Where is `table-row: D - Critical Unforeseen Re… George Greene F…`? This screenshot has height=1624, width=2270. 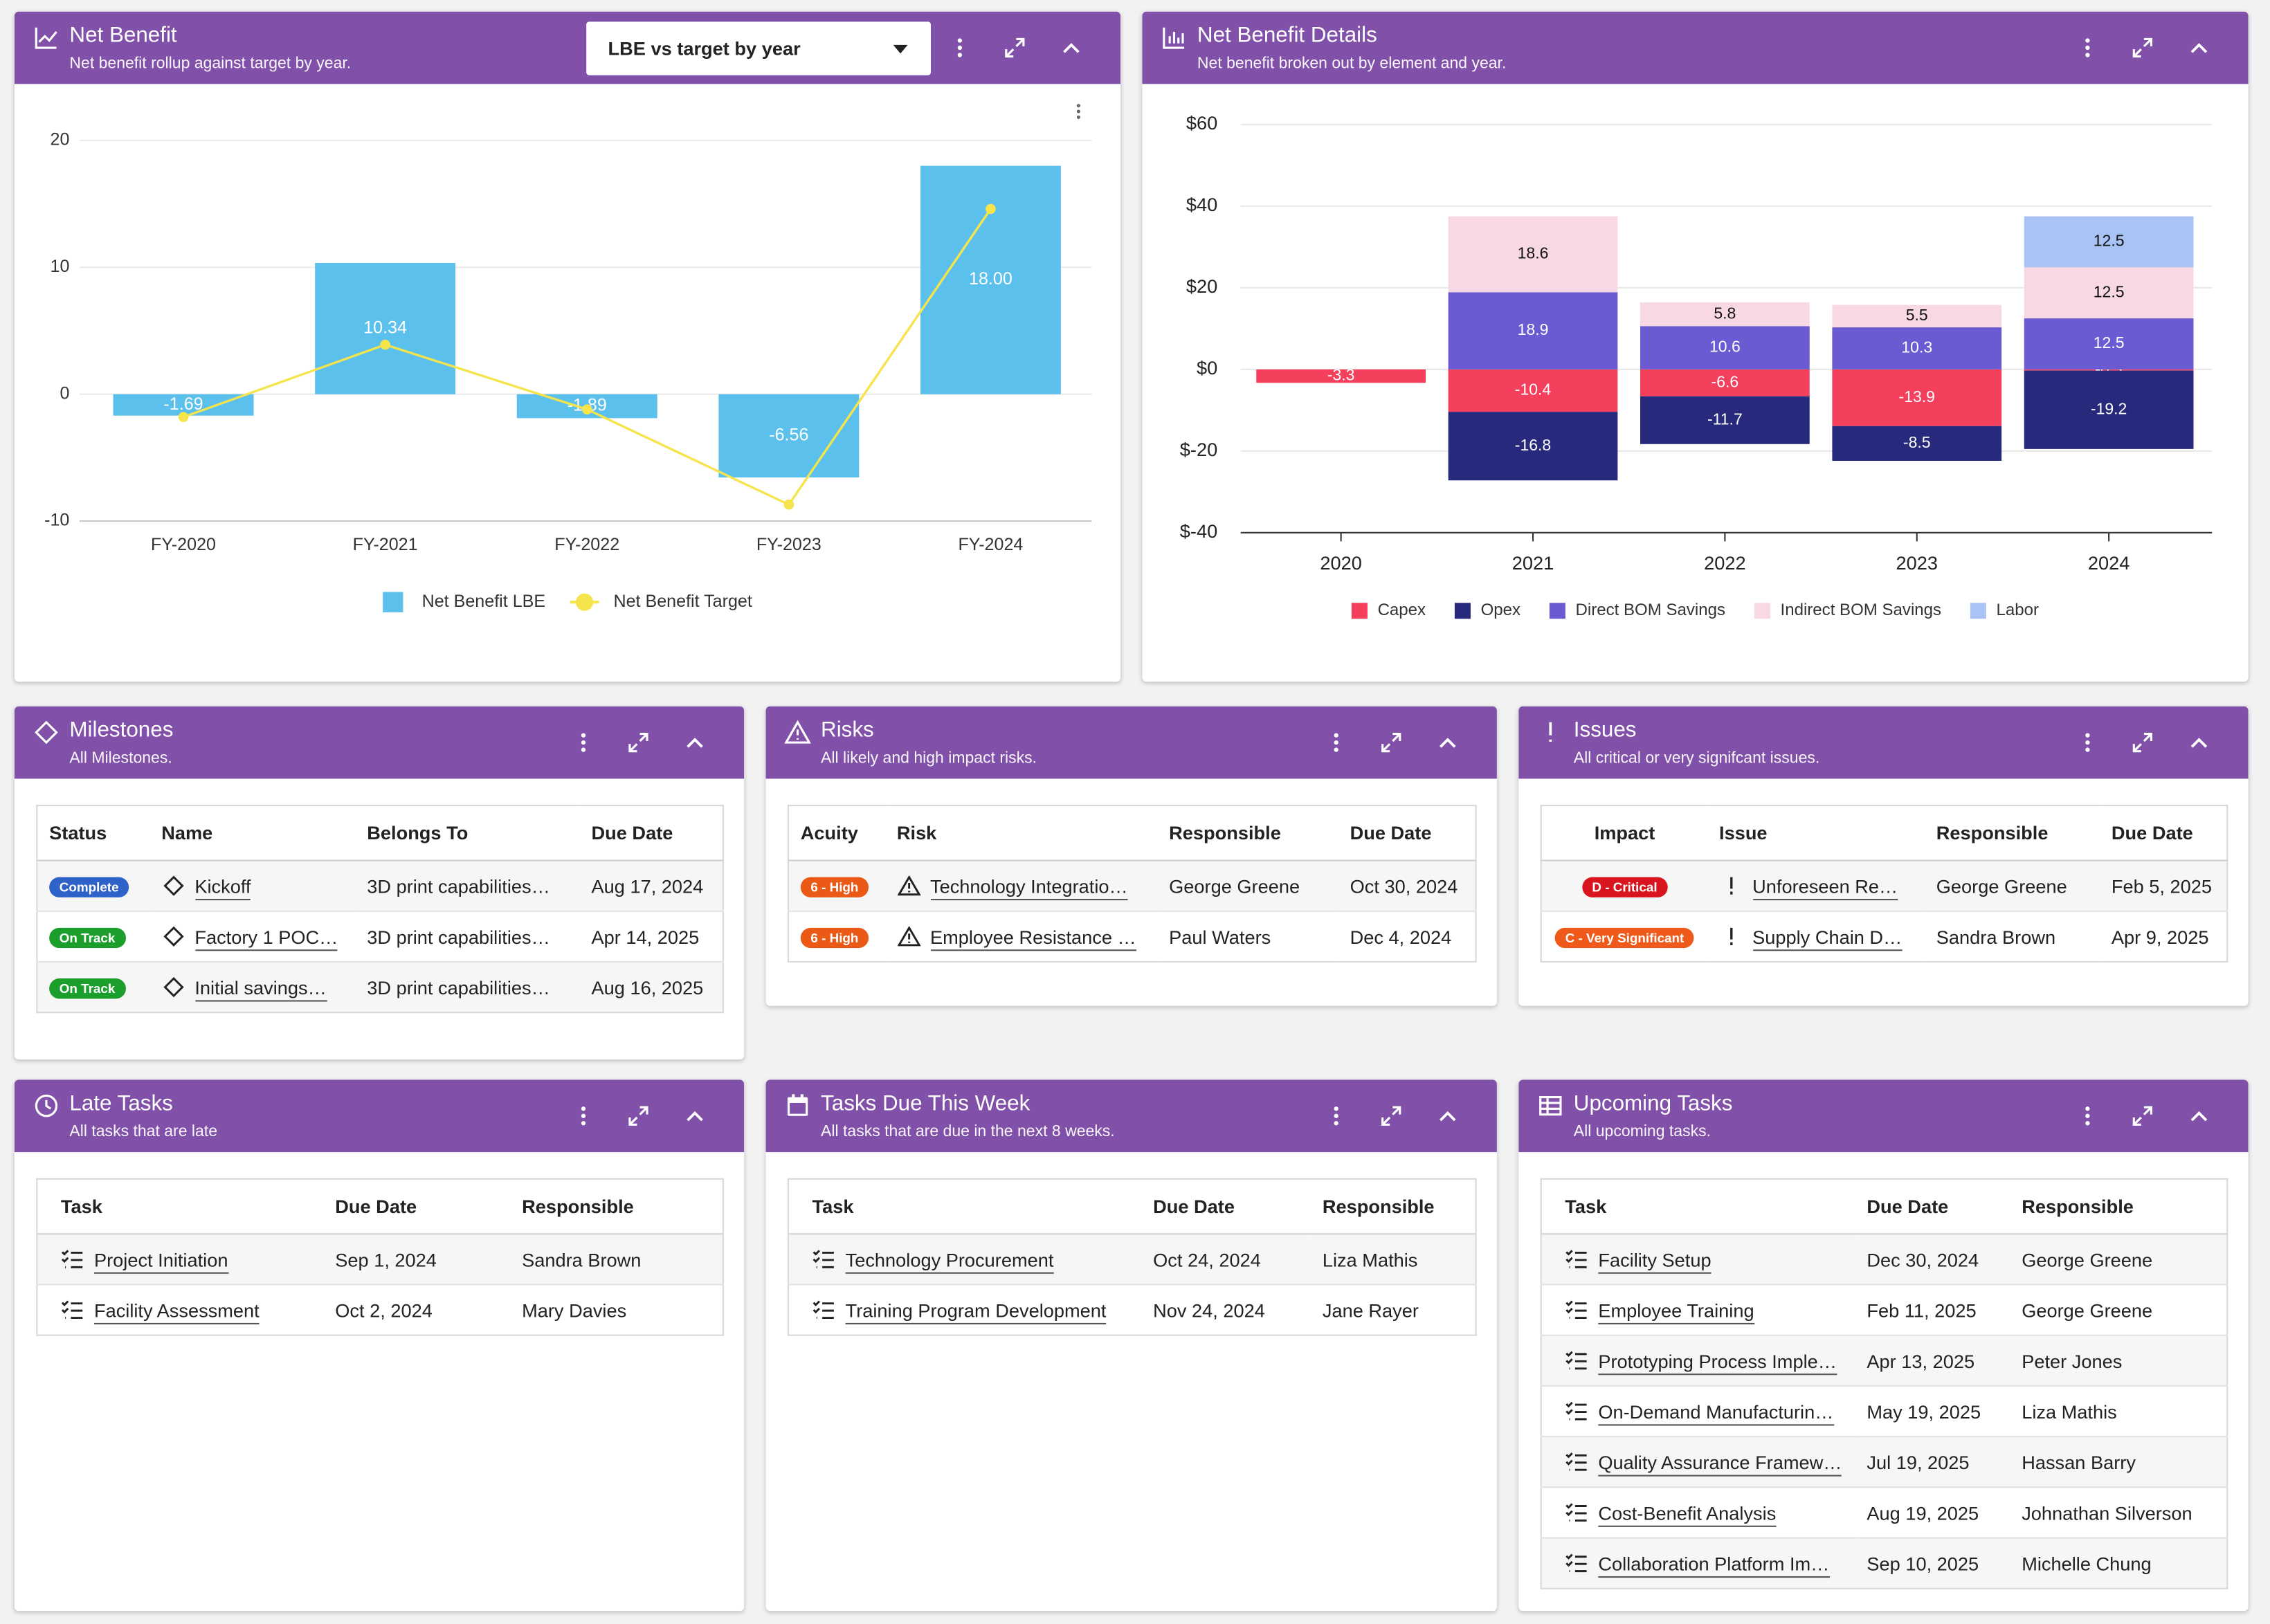
table-row: D - Critical Unforeseen Re… George Greene F… is located at coordinates (1884, 885).